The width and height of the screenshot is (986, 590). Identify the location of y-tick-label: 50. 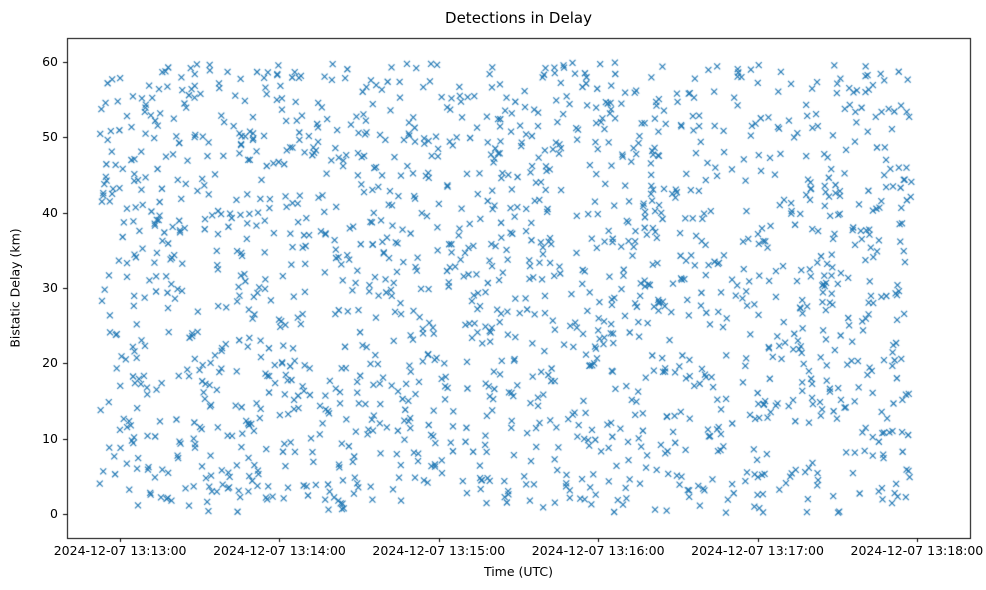
(50, 137).